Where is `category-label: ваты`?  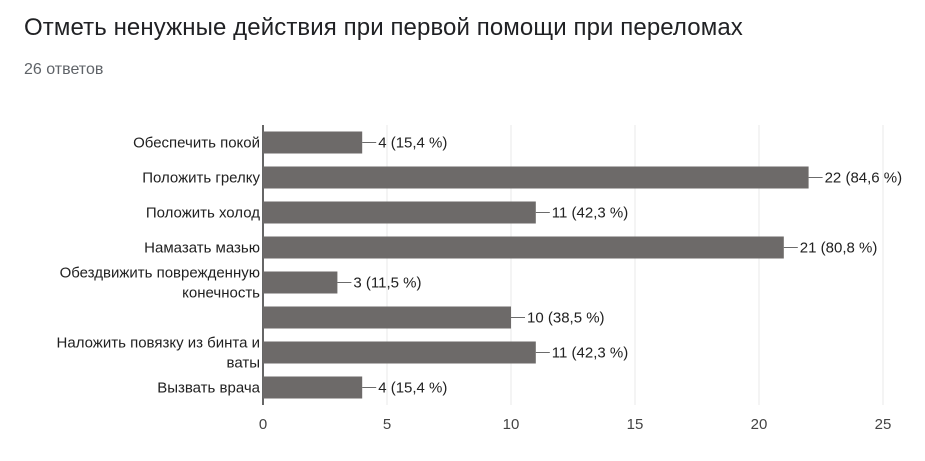
category-label: ваты is located at coordinates (243, 363).